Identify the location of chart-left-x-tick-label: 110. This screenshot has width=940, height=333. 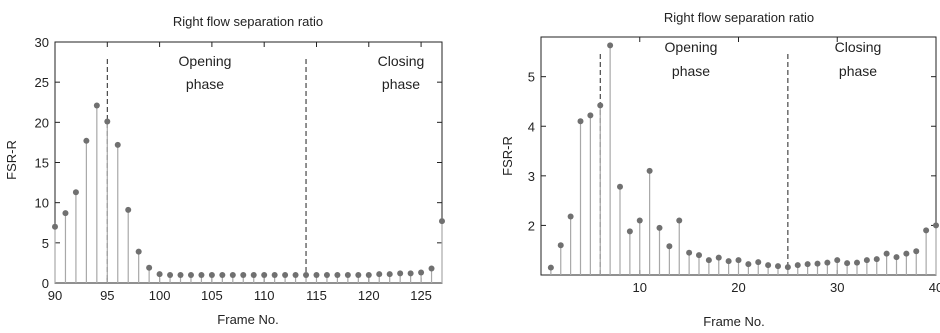
(264, 295).